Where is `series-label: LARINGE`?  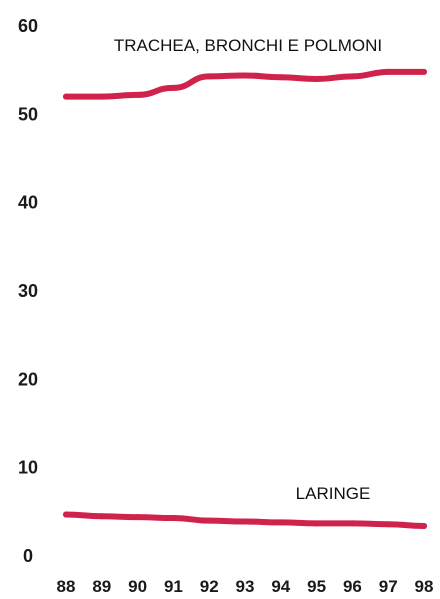 series-label: LARINGE is located at coordinates (333, 493).